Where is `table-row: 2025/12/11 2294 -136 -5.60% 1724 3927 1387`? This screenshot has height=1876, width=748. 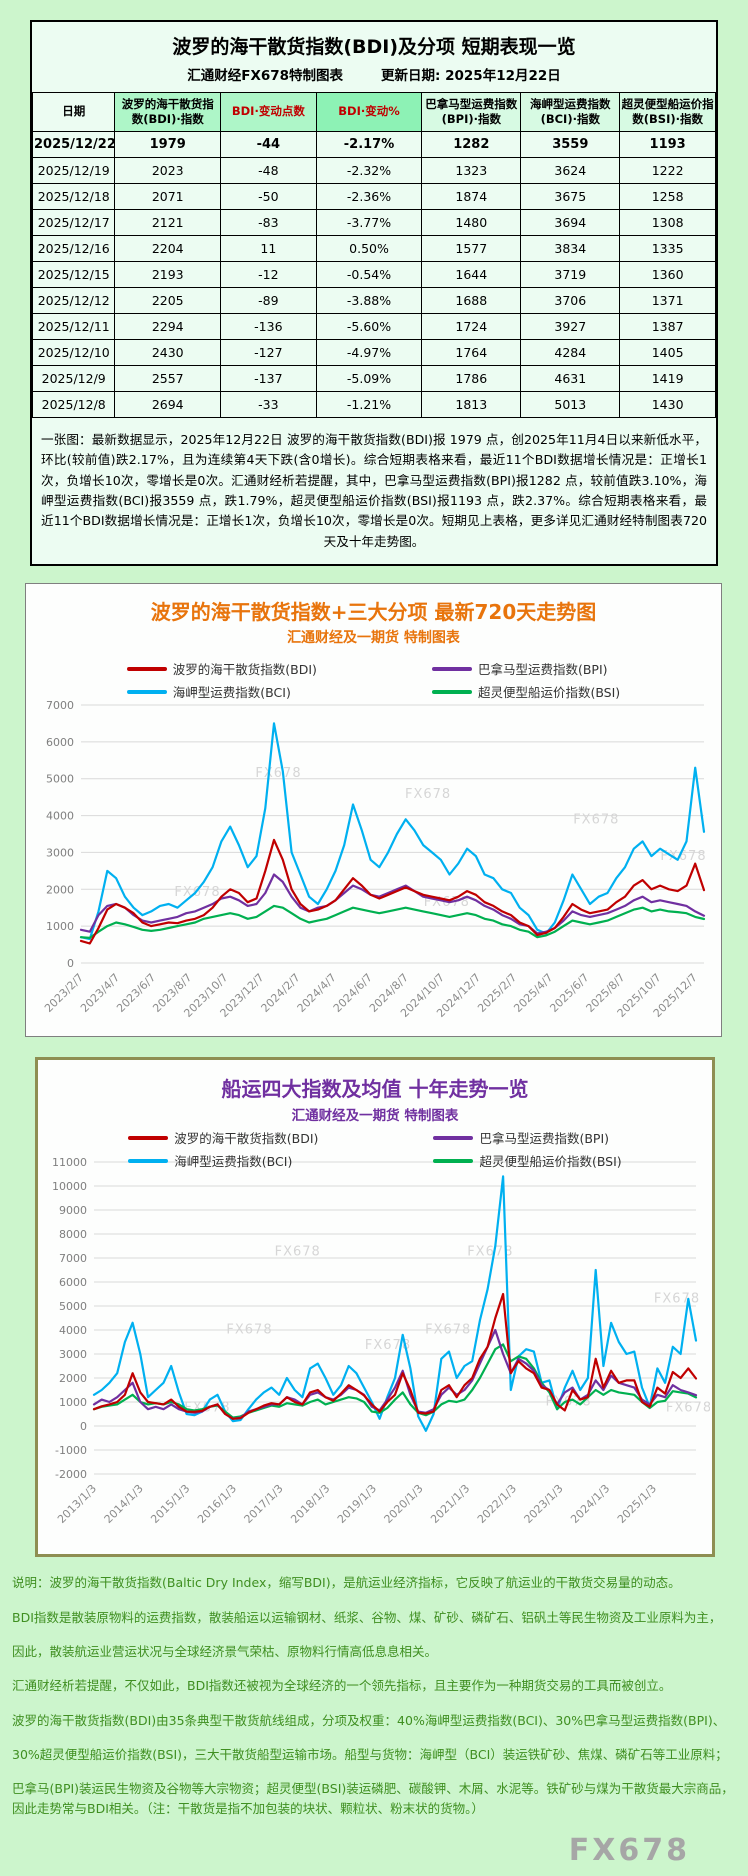 table-row: 2025/12/11 2294 -136 -5.60% 1724 3927 1387 is located at coordinates (373, 326).